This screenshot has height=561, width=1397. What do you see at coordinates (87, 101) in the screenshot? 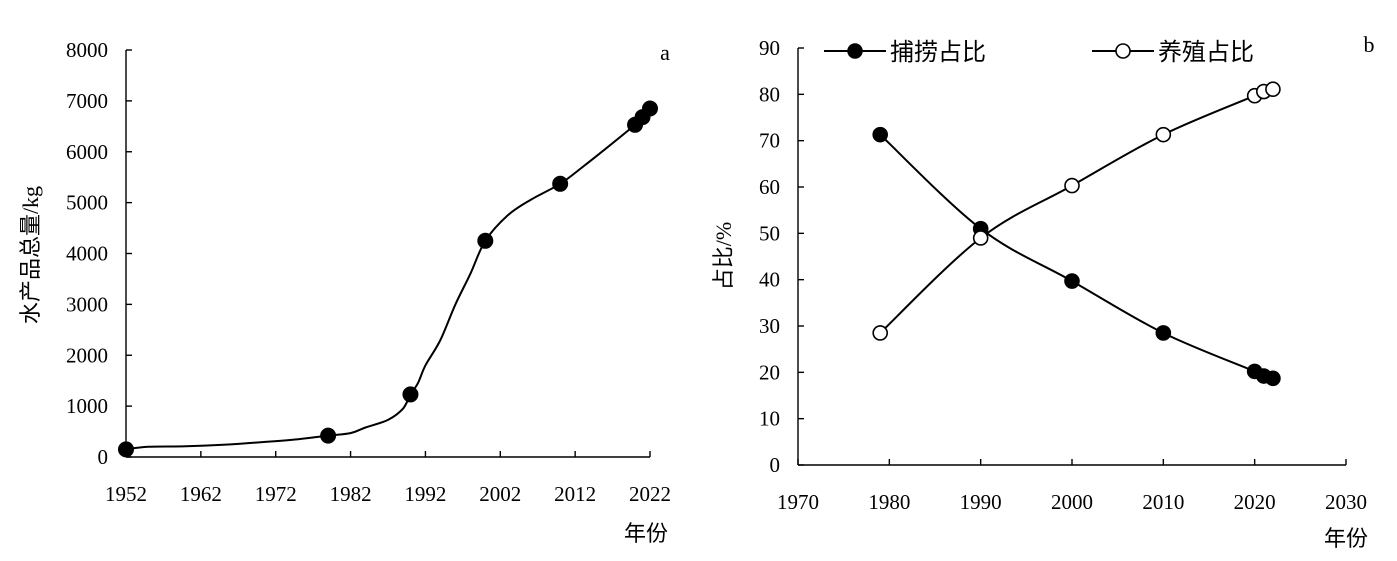
I see `chart-a-y-tick-label: 7000` at bounding box center [87, 101].